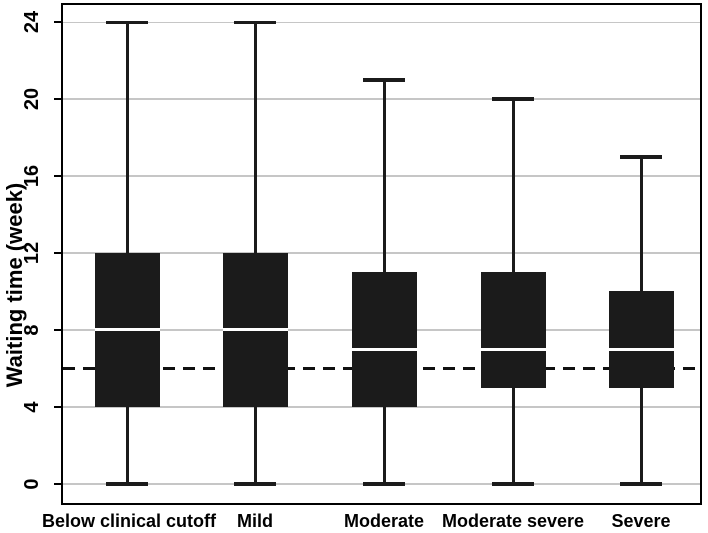 The height and width of the screenshot is (533, 708). I want to click on x-axis-label-moderate-severe: Moderate severe, so click(513, 521).